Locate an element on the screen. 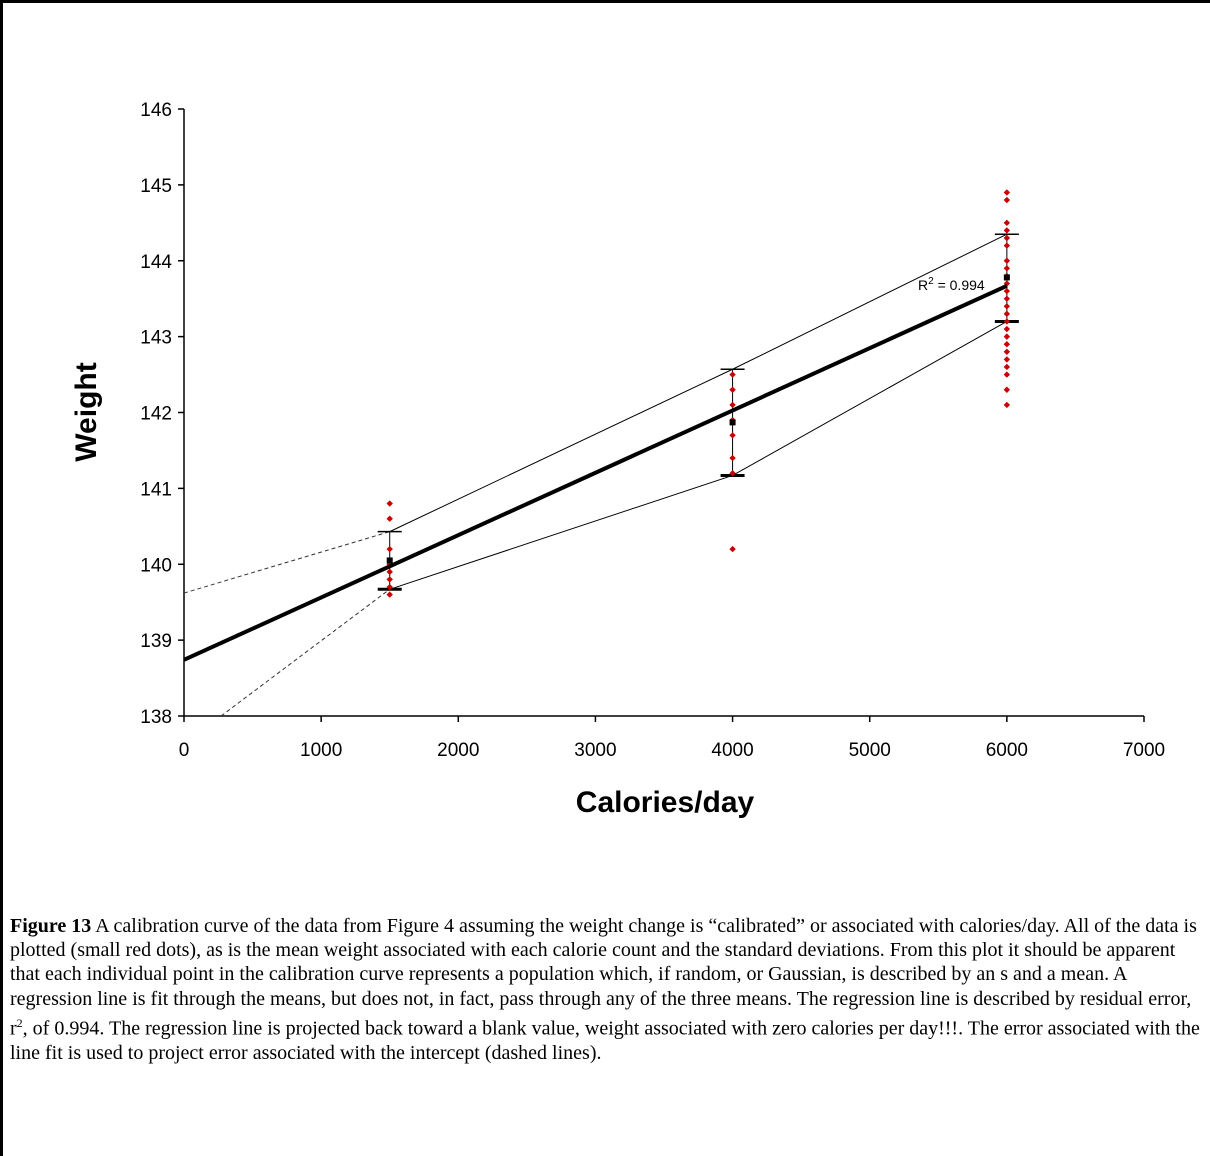 This screenshot has height=1156, width=1210. x-tick-label: 2000 is located at coordinates (458, 750).